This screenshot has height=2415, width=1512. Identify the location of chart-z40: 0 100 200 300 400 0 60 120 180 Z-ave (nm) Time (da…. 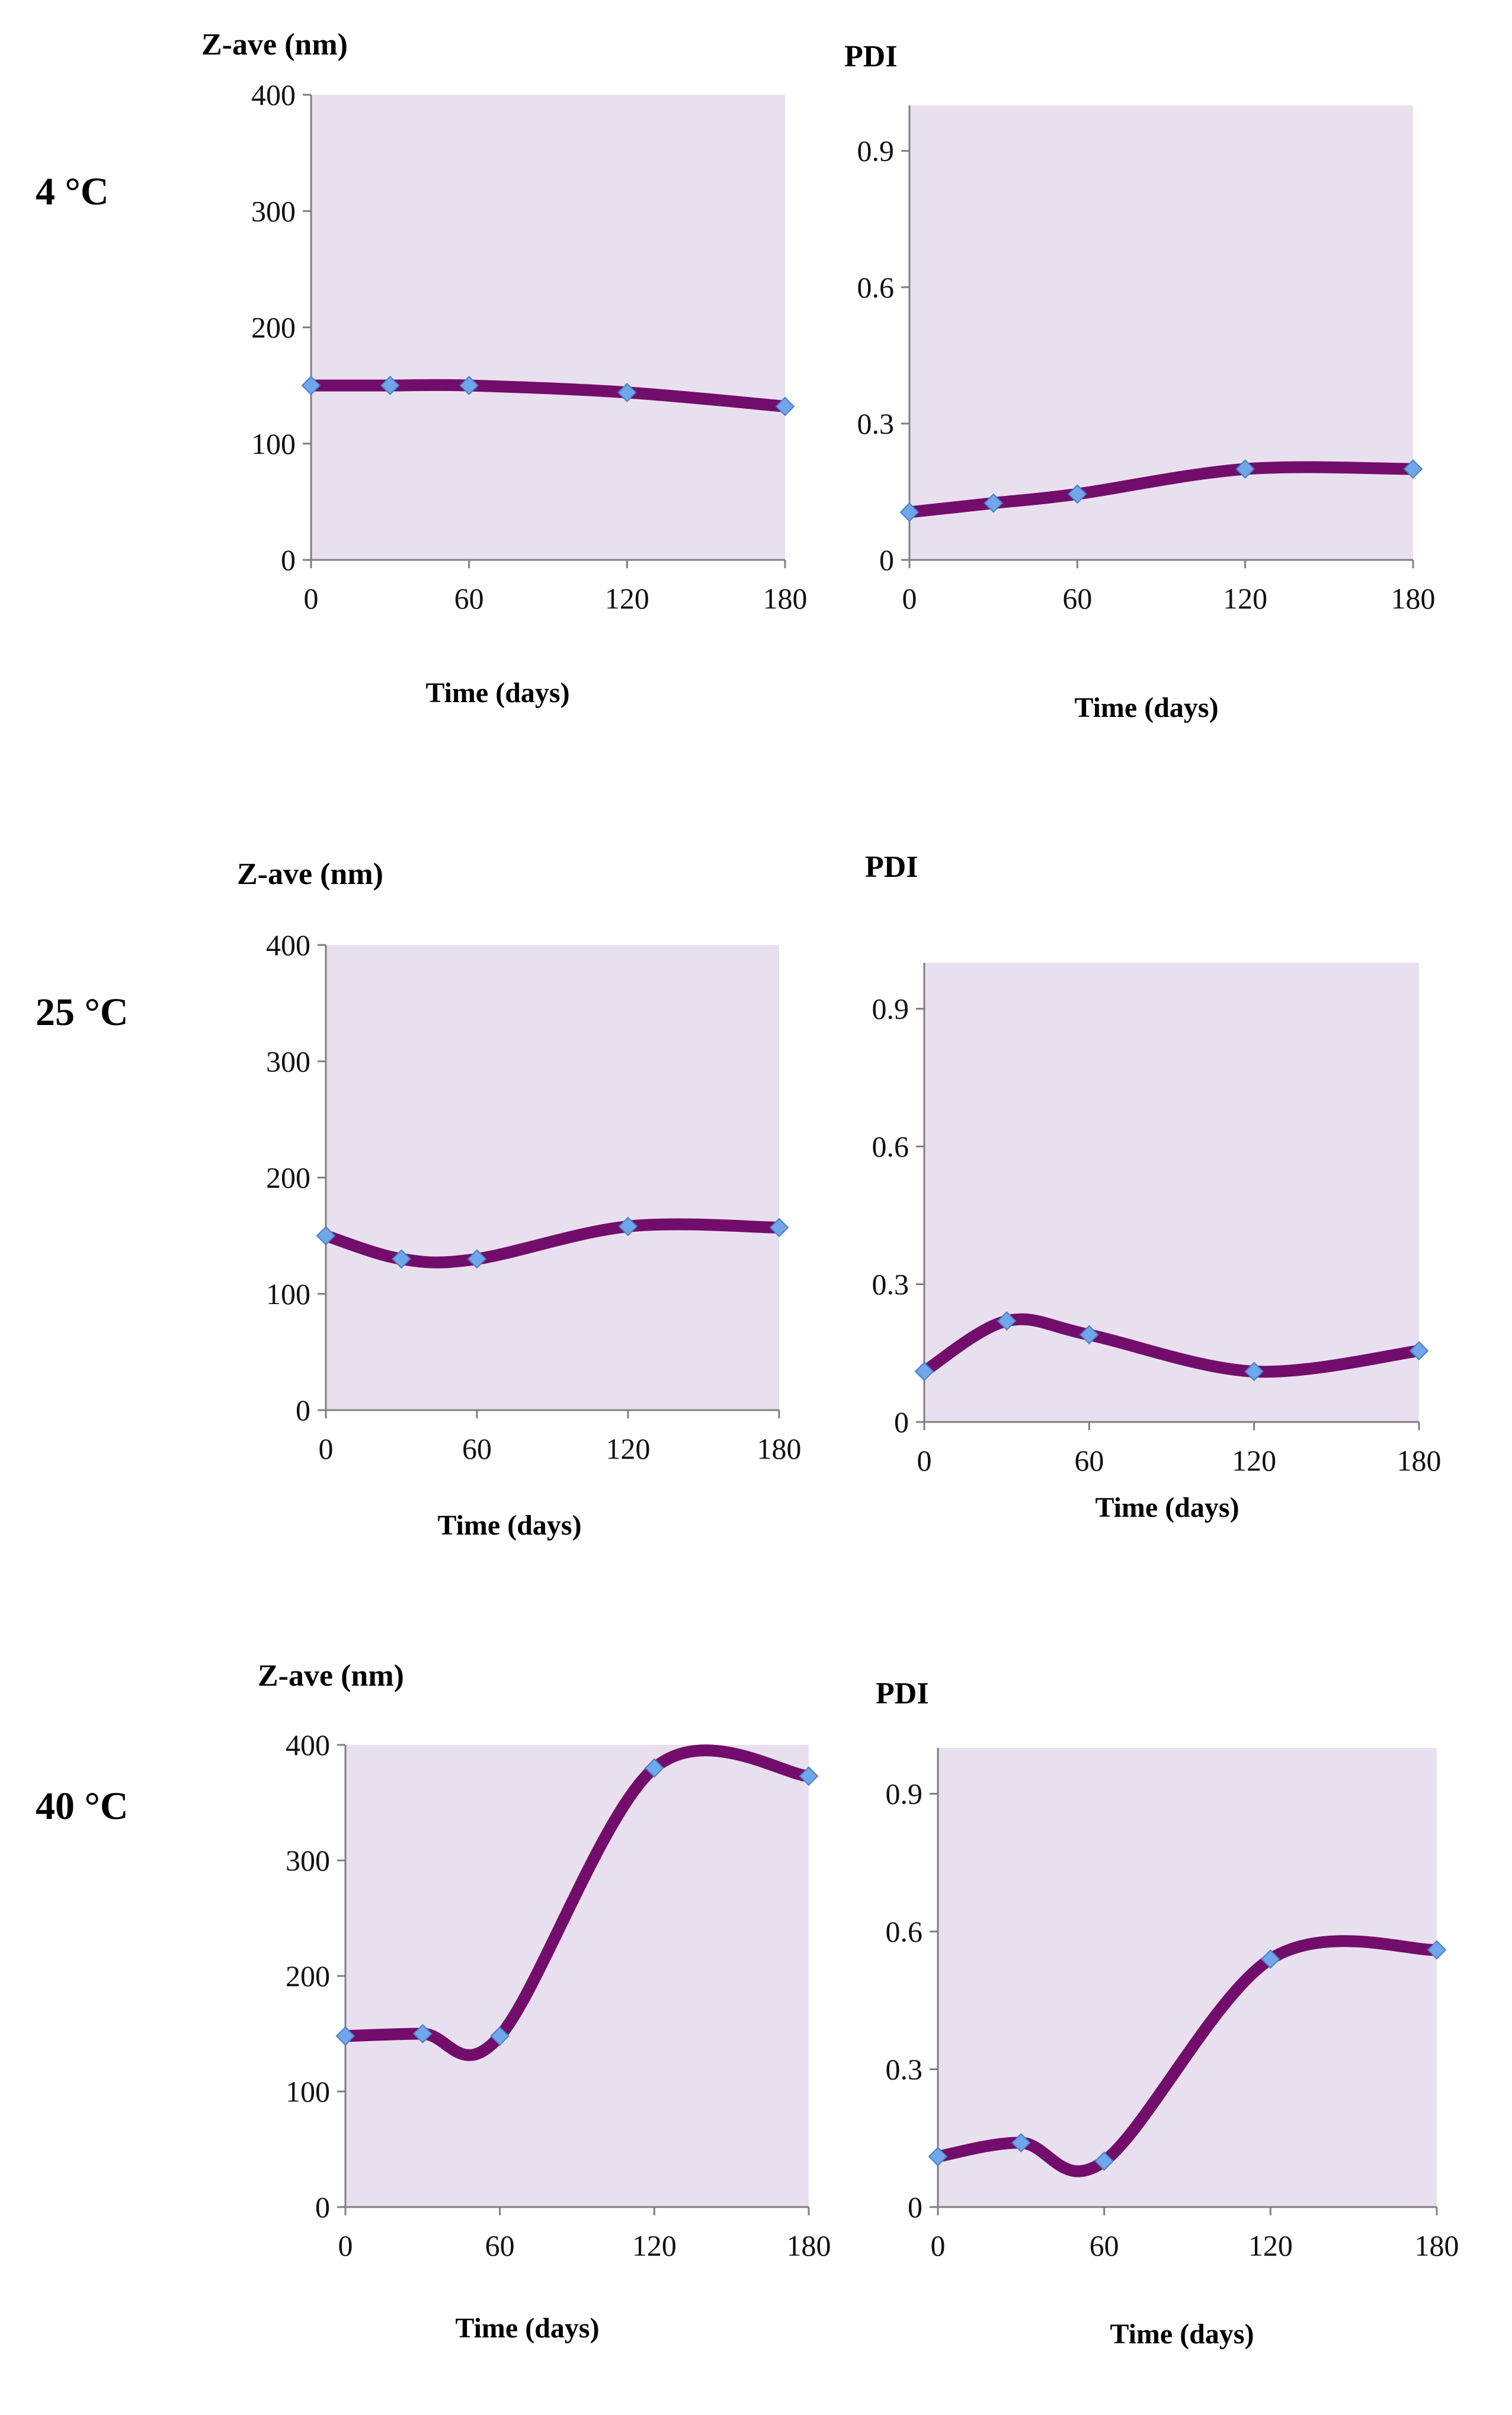
(544, 2001).